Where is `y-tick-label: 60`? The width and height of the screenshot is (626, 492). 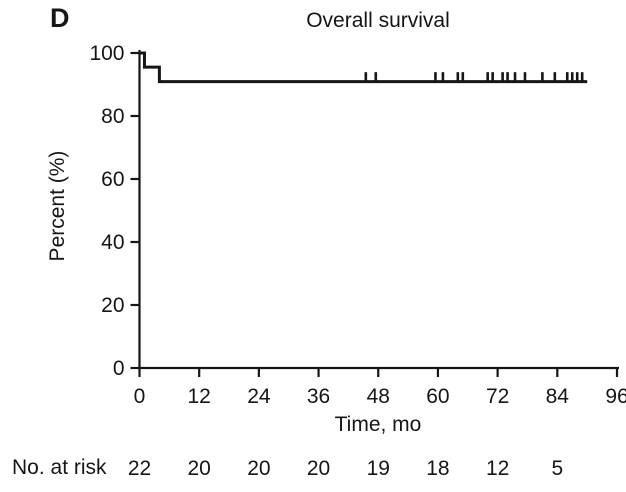 y-tick-label: 60 is located at coordinates (112, 179).